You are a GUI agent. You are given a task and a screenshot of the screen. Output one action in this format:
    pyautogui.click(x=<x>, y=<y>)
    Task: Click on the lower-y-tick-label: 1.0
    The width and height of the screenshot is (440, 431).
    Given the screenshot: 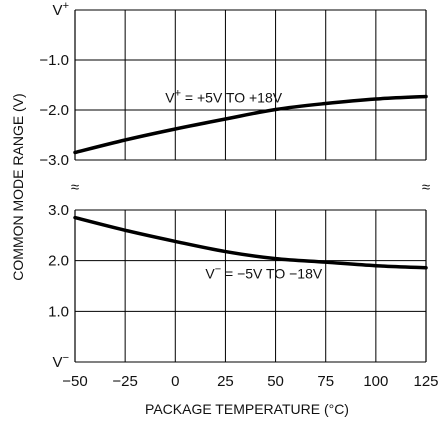 What is the action you would take?
    pyautogui.click(x=58, y=311)
    